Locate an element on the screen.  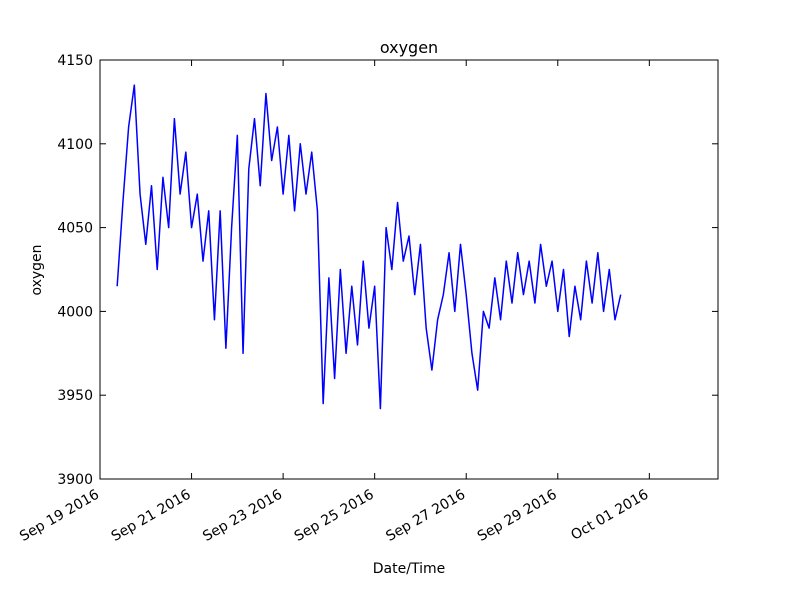
y-tick-label: 3900 is located at coordinates (75, 480).